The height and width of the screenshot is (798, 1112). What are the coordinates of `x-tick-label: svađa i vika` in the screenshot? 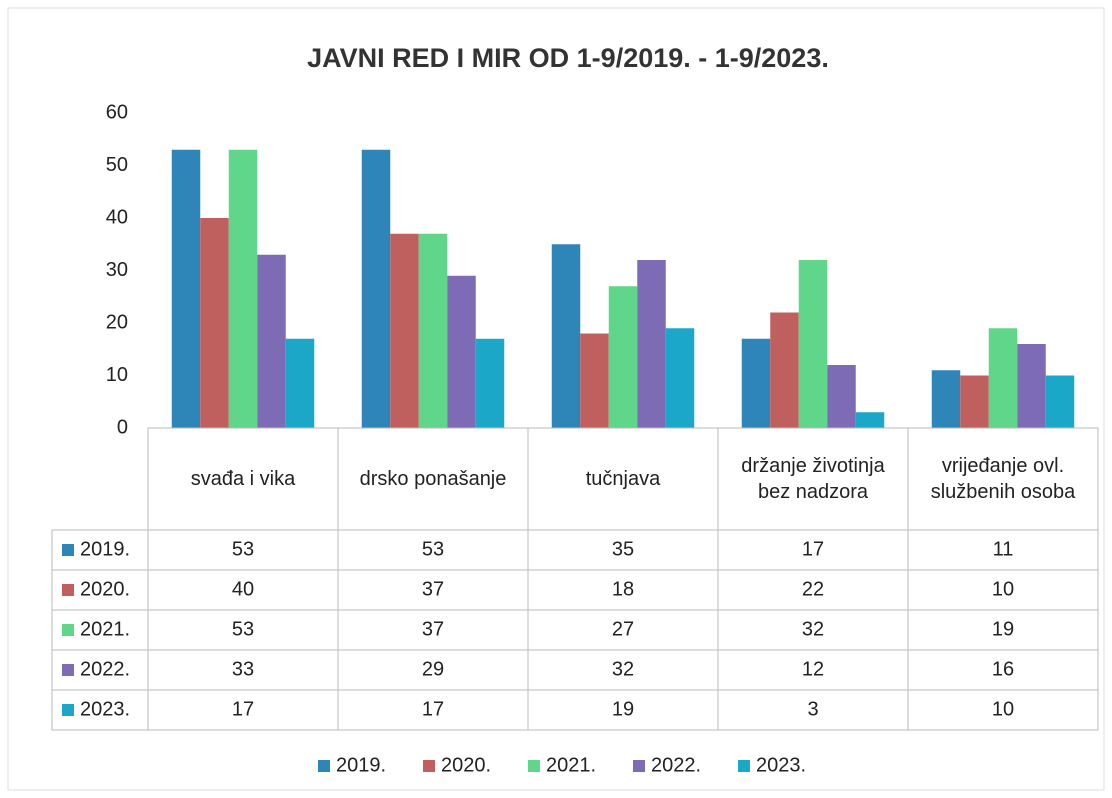 It's located at (243, 479).